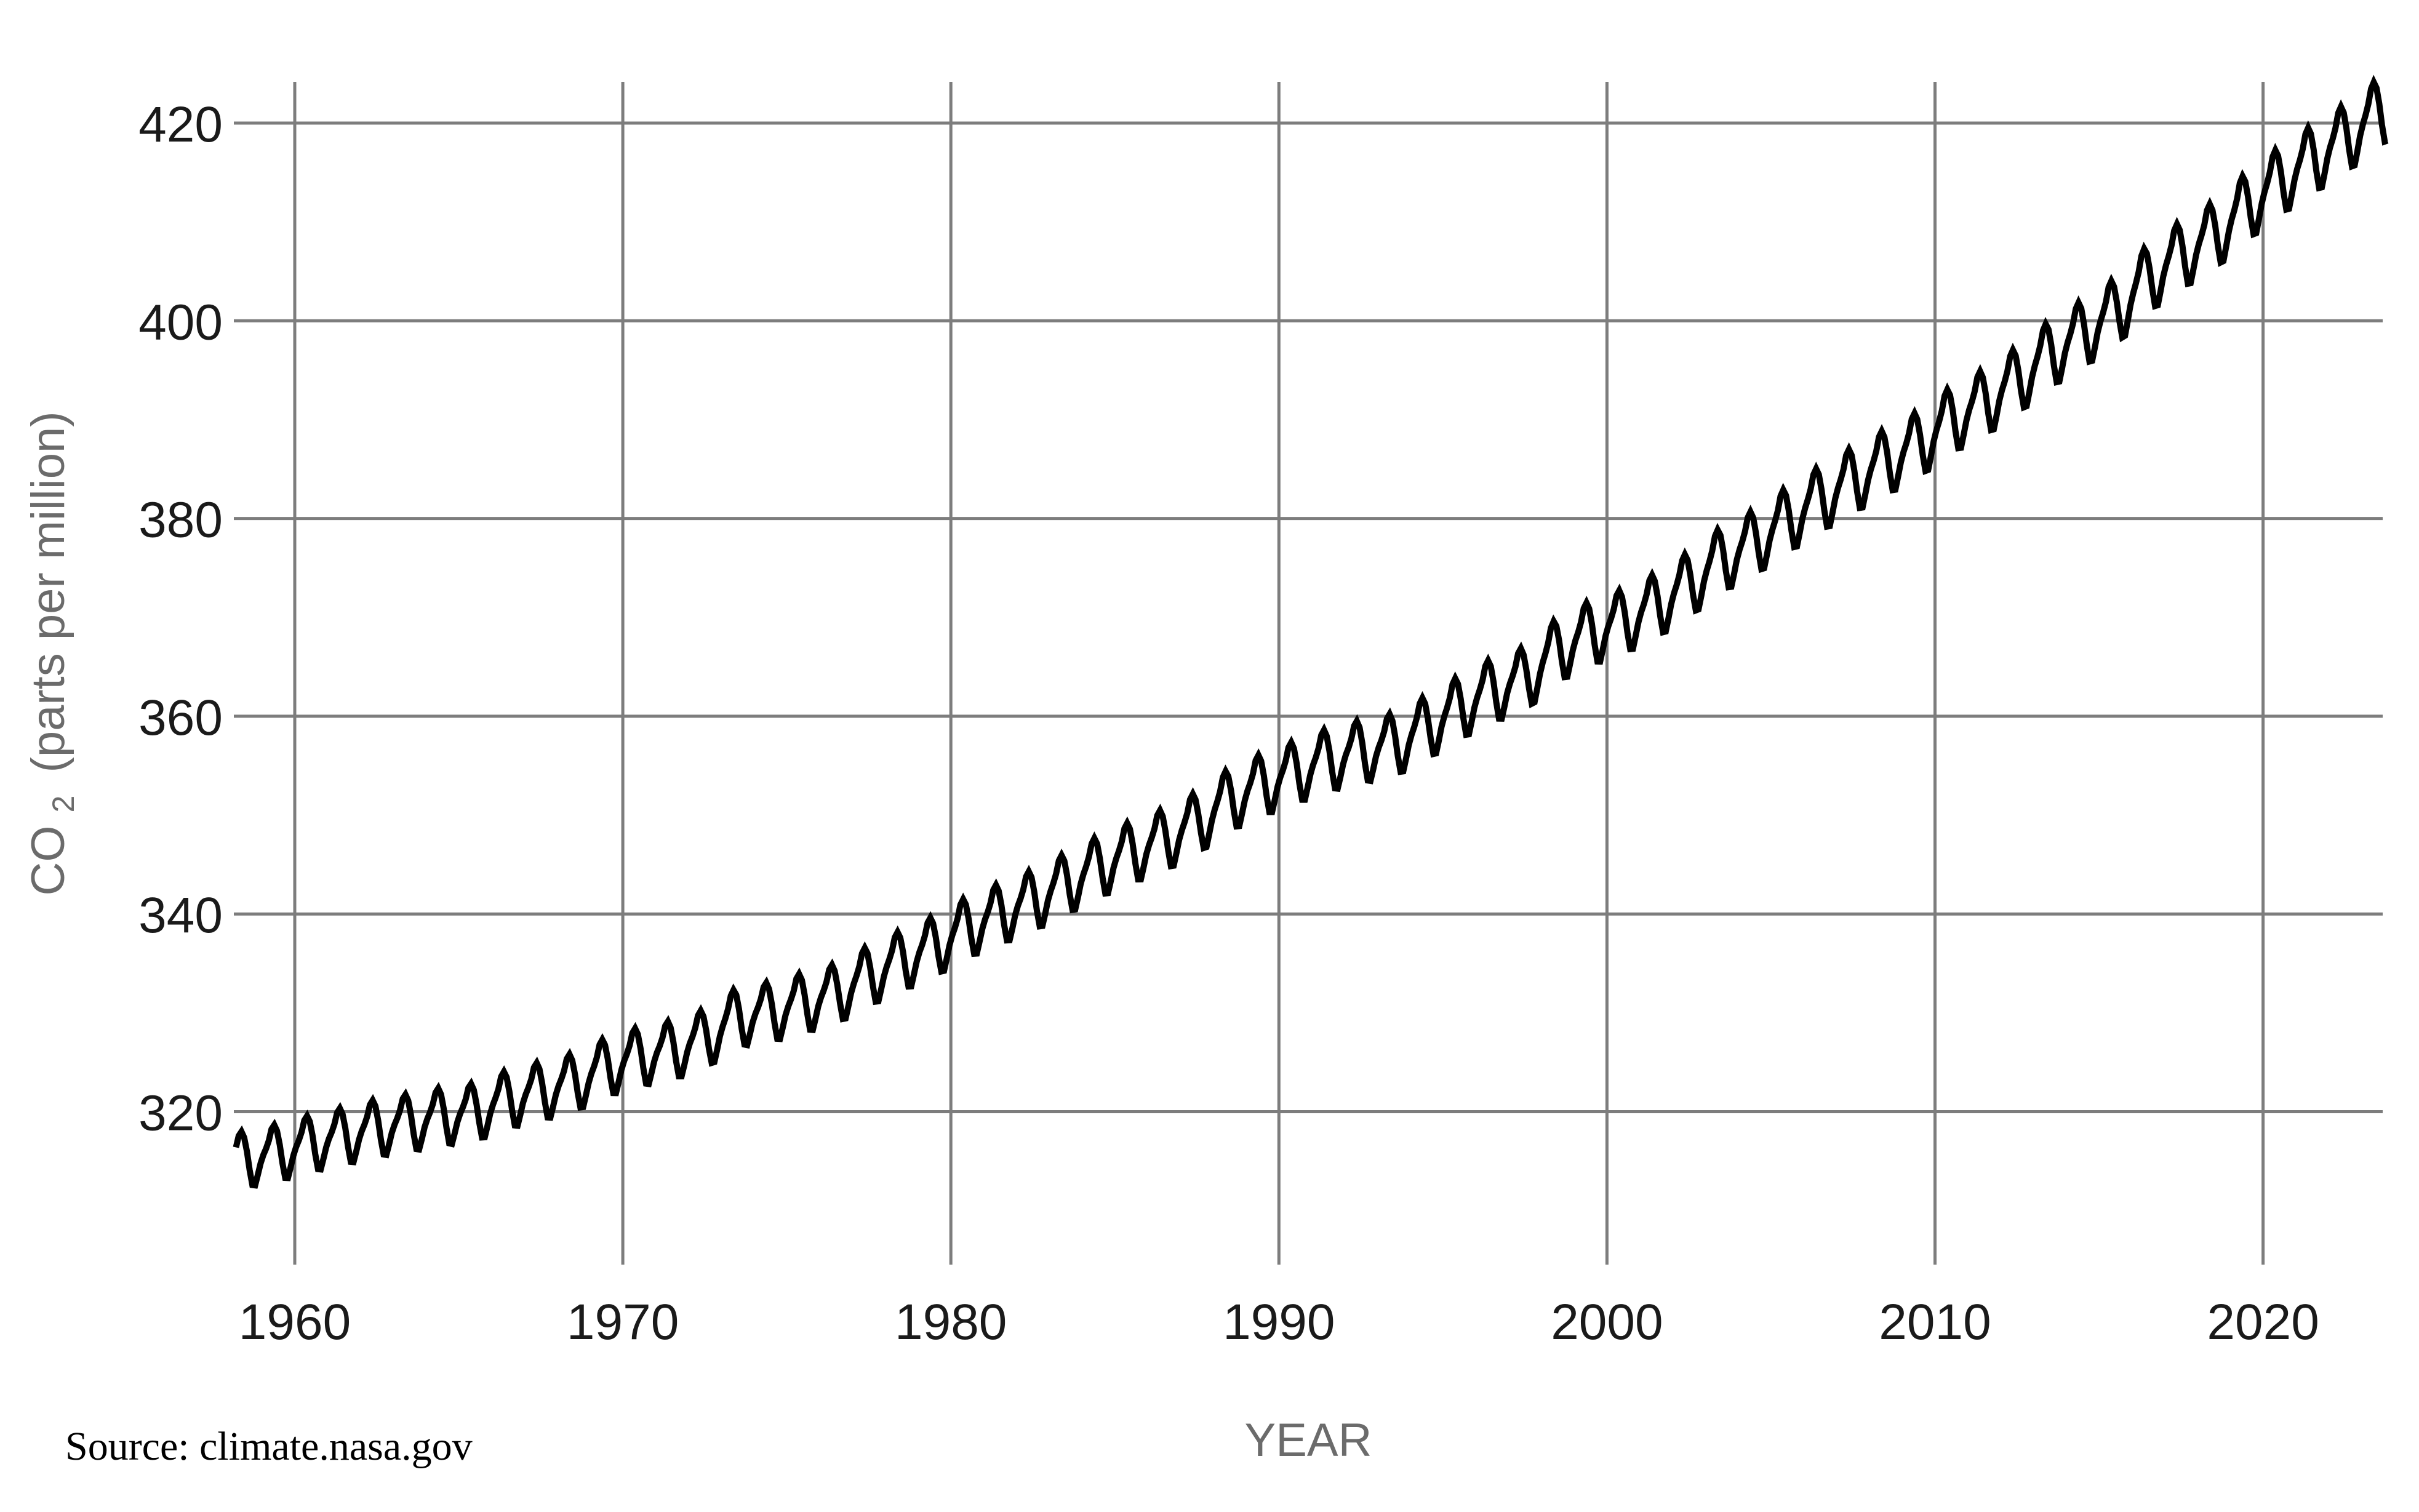  What do you see at coordinates (48, 591) in the screenshot?
I see `y-axis-title-units: (parts per million)` at bounding box center [48, 591].